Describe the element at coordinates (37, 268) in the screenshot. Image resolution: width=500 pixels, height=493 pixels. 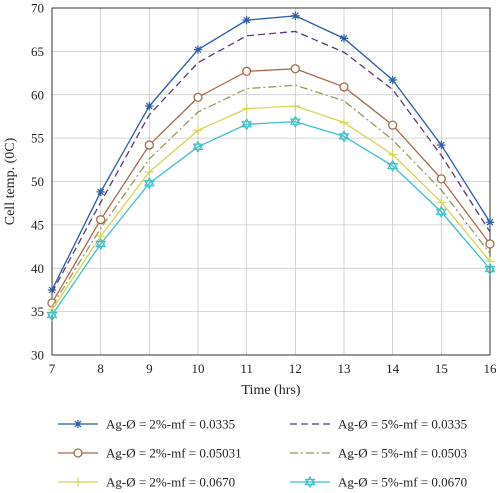
I see `y-tick-label: 40` at that location.